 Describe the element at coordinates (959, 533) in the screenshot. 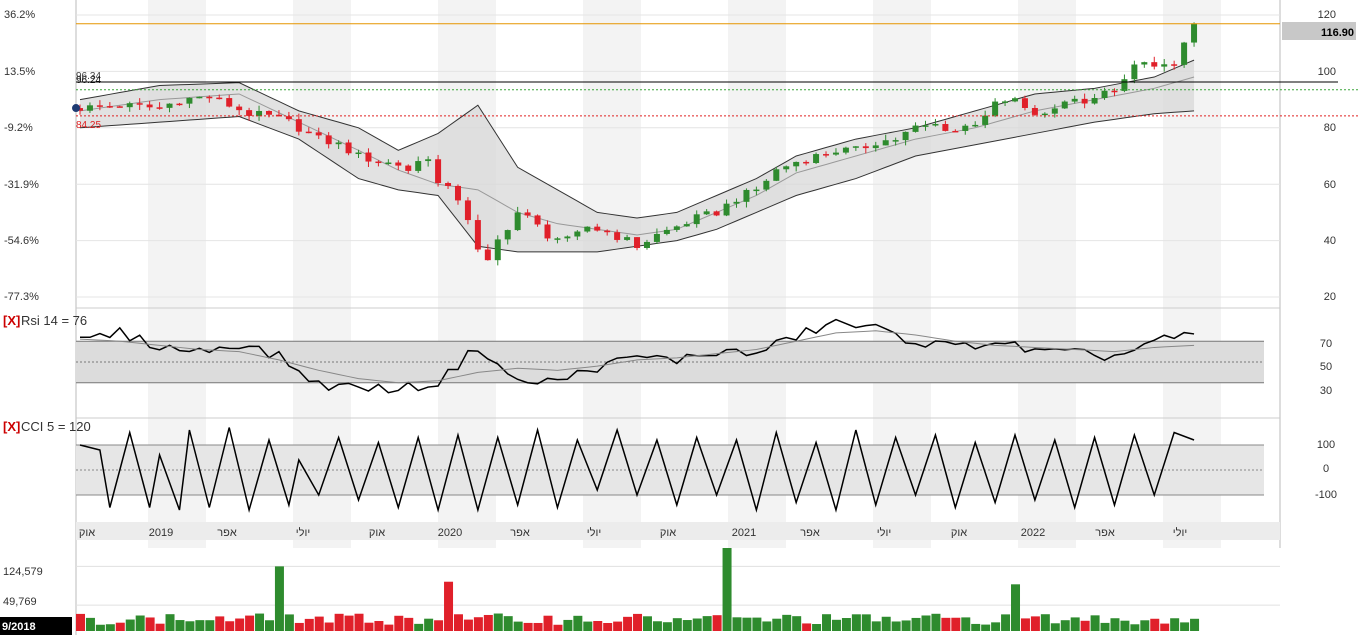

I see `x-axis-label-12: אוק` at that location.